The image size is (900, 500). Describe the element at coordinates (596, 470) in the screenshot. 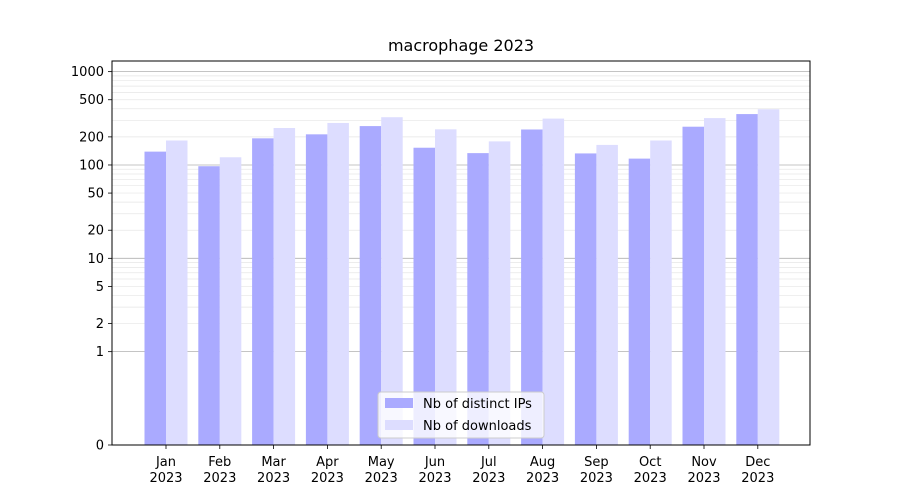

I see `x-tick-label: Sep 2023` at that location.